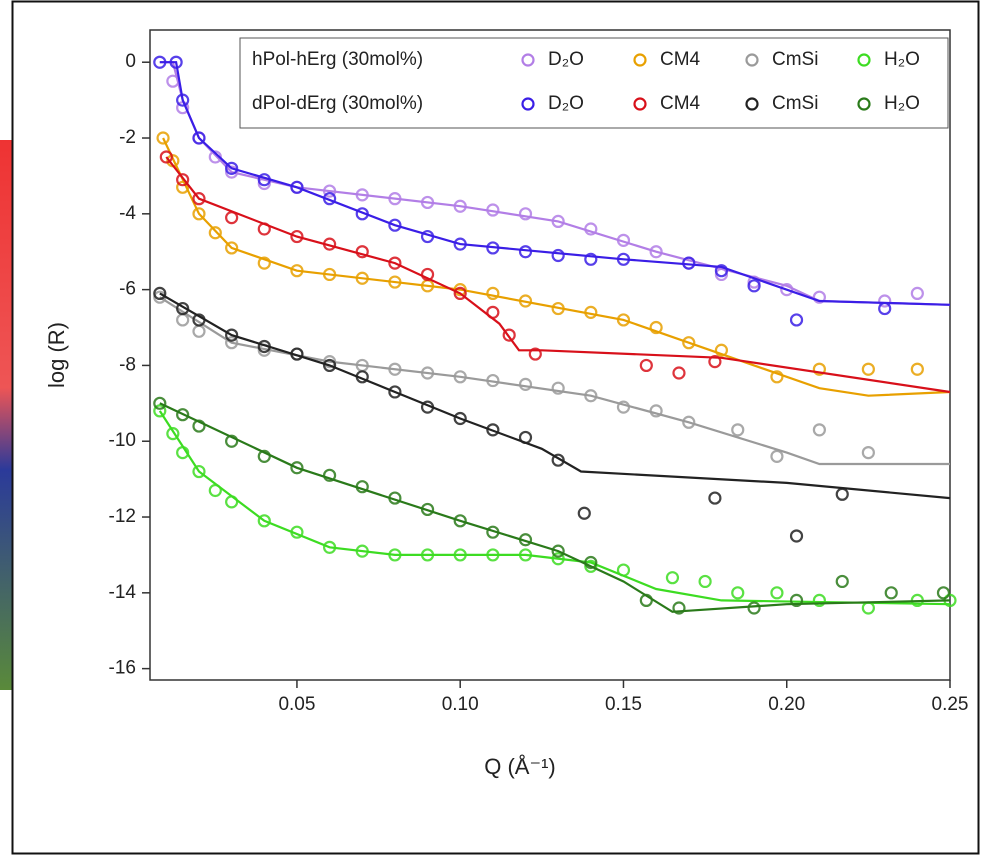 The height and width of the screenshot is (861, 982). What do you see at coordinates (337, 59) in the screenshot?
I see `legend-group-label: hPol-hErg (30mol%)` at bounding box center [337, 59].